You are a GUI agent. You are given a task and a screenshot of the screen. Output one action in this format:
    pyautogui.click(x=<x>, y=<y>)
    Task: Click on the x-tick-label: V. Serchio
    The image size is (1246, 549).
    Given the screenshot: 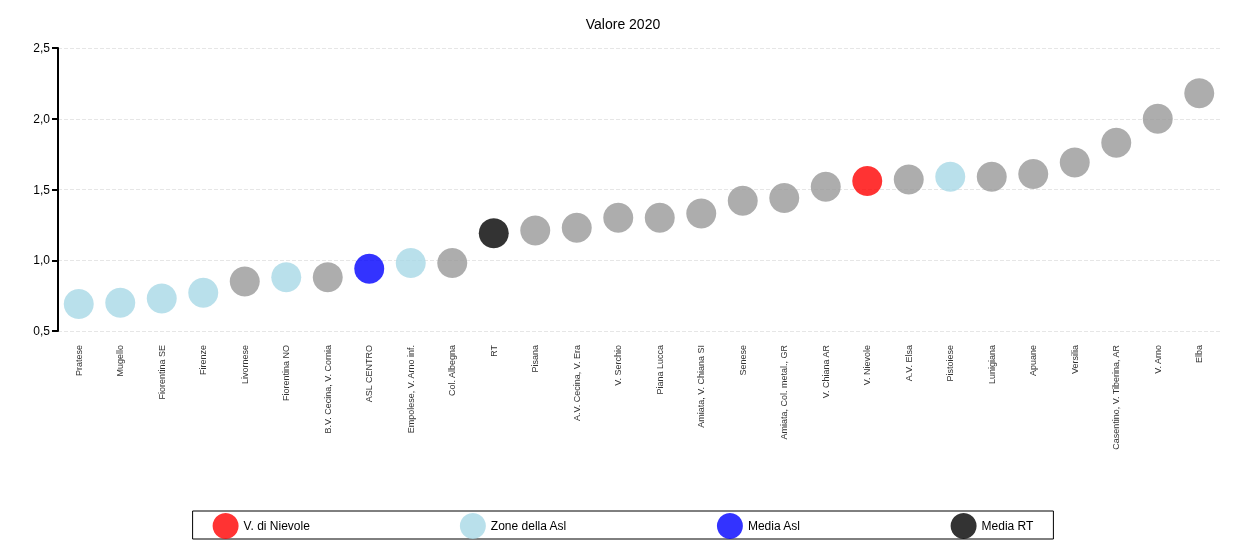 What is the action you would take?
    pyautogui.click(x=618, y=365)
    